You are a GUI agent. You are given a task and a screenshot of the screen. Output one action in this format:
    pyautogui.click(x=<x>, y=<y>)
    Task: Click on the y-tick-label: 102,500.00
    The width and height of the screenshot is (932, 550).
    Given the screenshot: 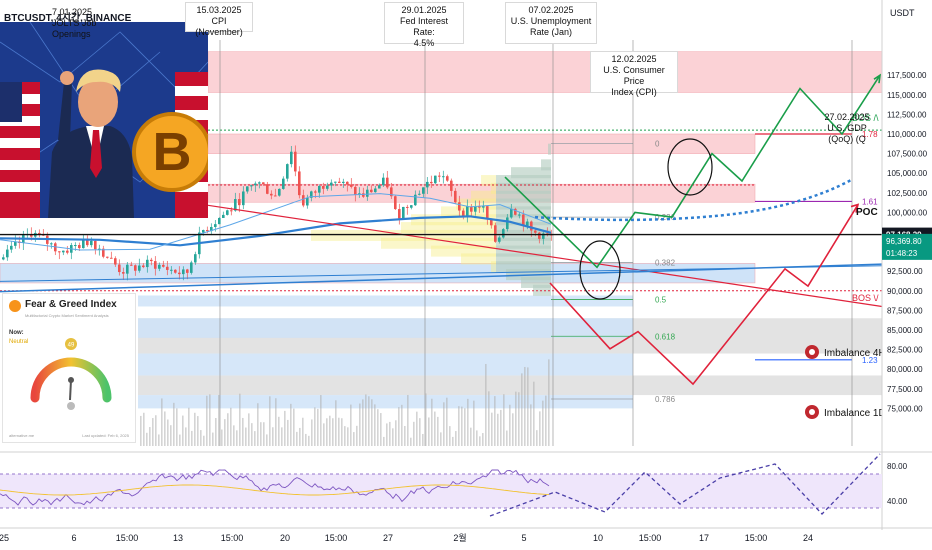 What is the action you would take?
    pyautogui.click(x=907, y=193)
    